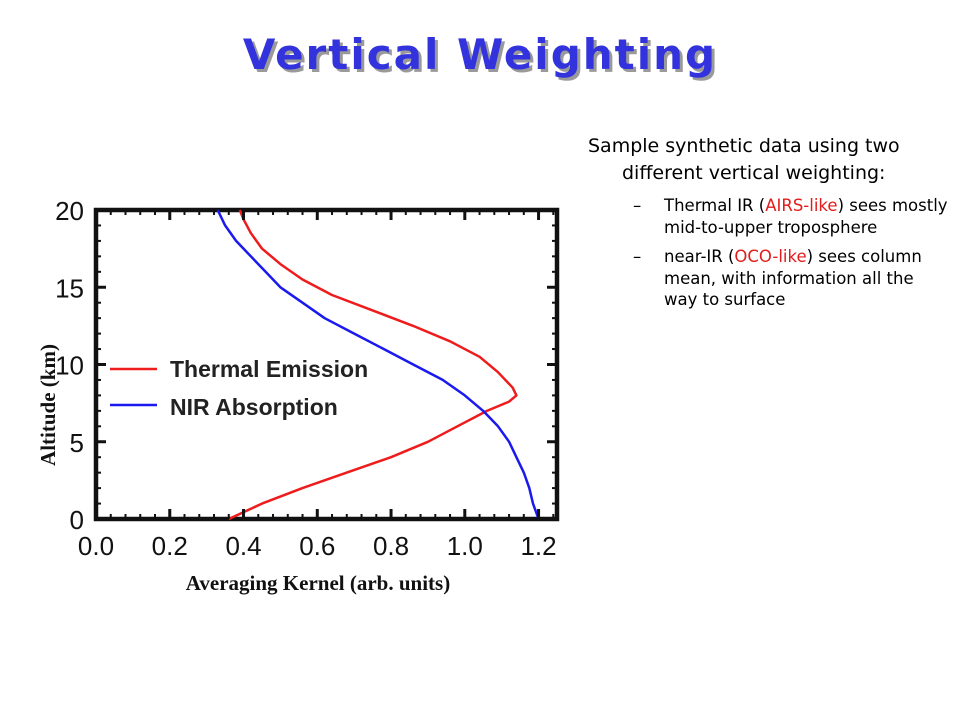  Describe the element at coordinates (538, 546) in the screenshot. I see `x-tick-label: 1.2` at that location.